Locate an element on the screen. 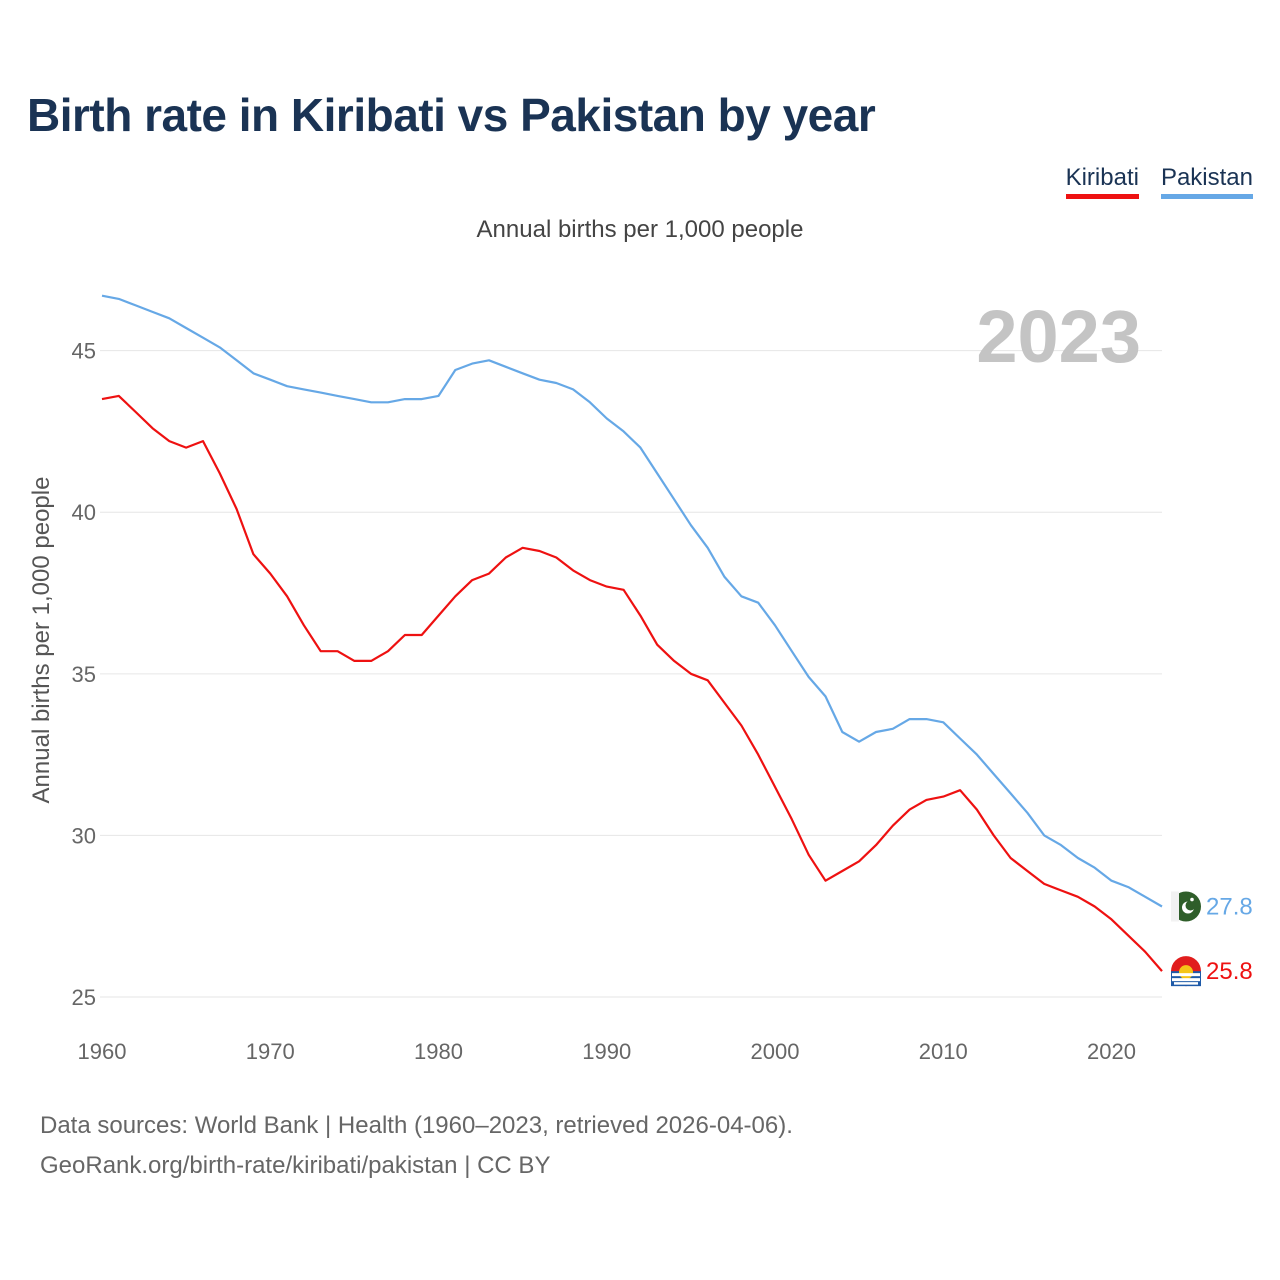 Image resolution: width=1280 pixels, height=1280 pixels. x-tick-label: 1990 is located at coordinates (606, 1051).